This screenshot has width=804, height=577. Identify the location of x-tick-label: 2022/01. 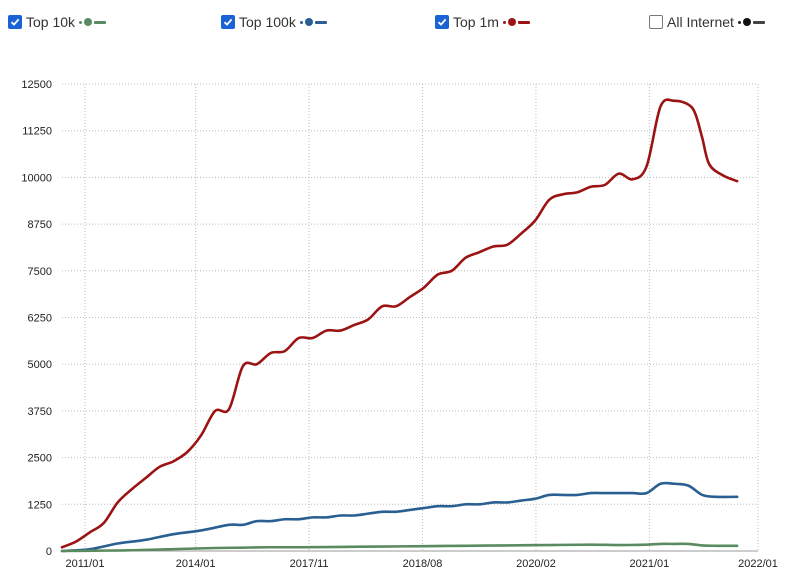
(758, 564).